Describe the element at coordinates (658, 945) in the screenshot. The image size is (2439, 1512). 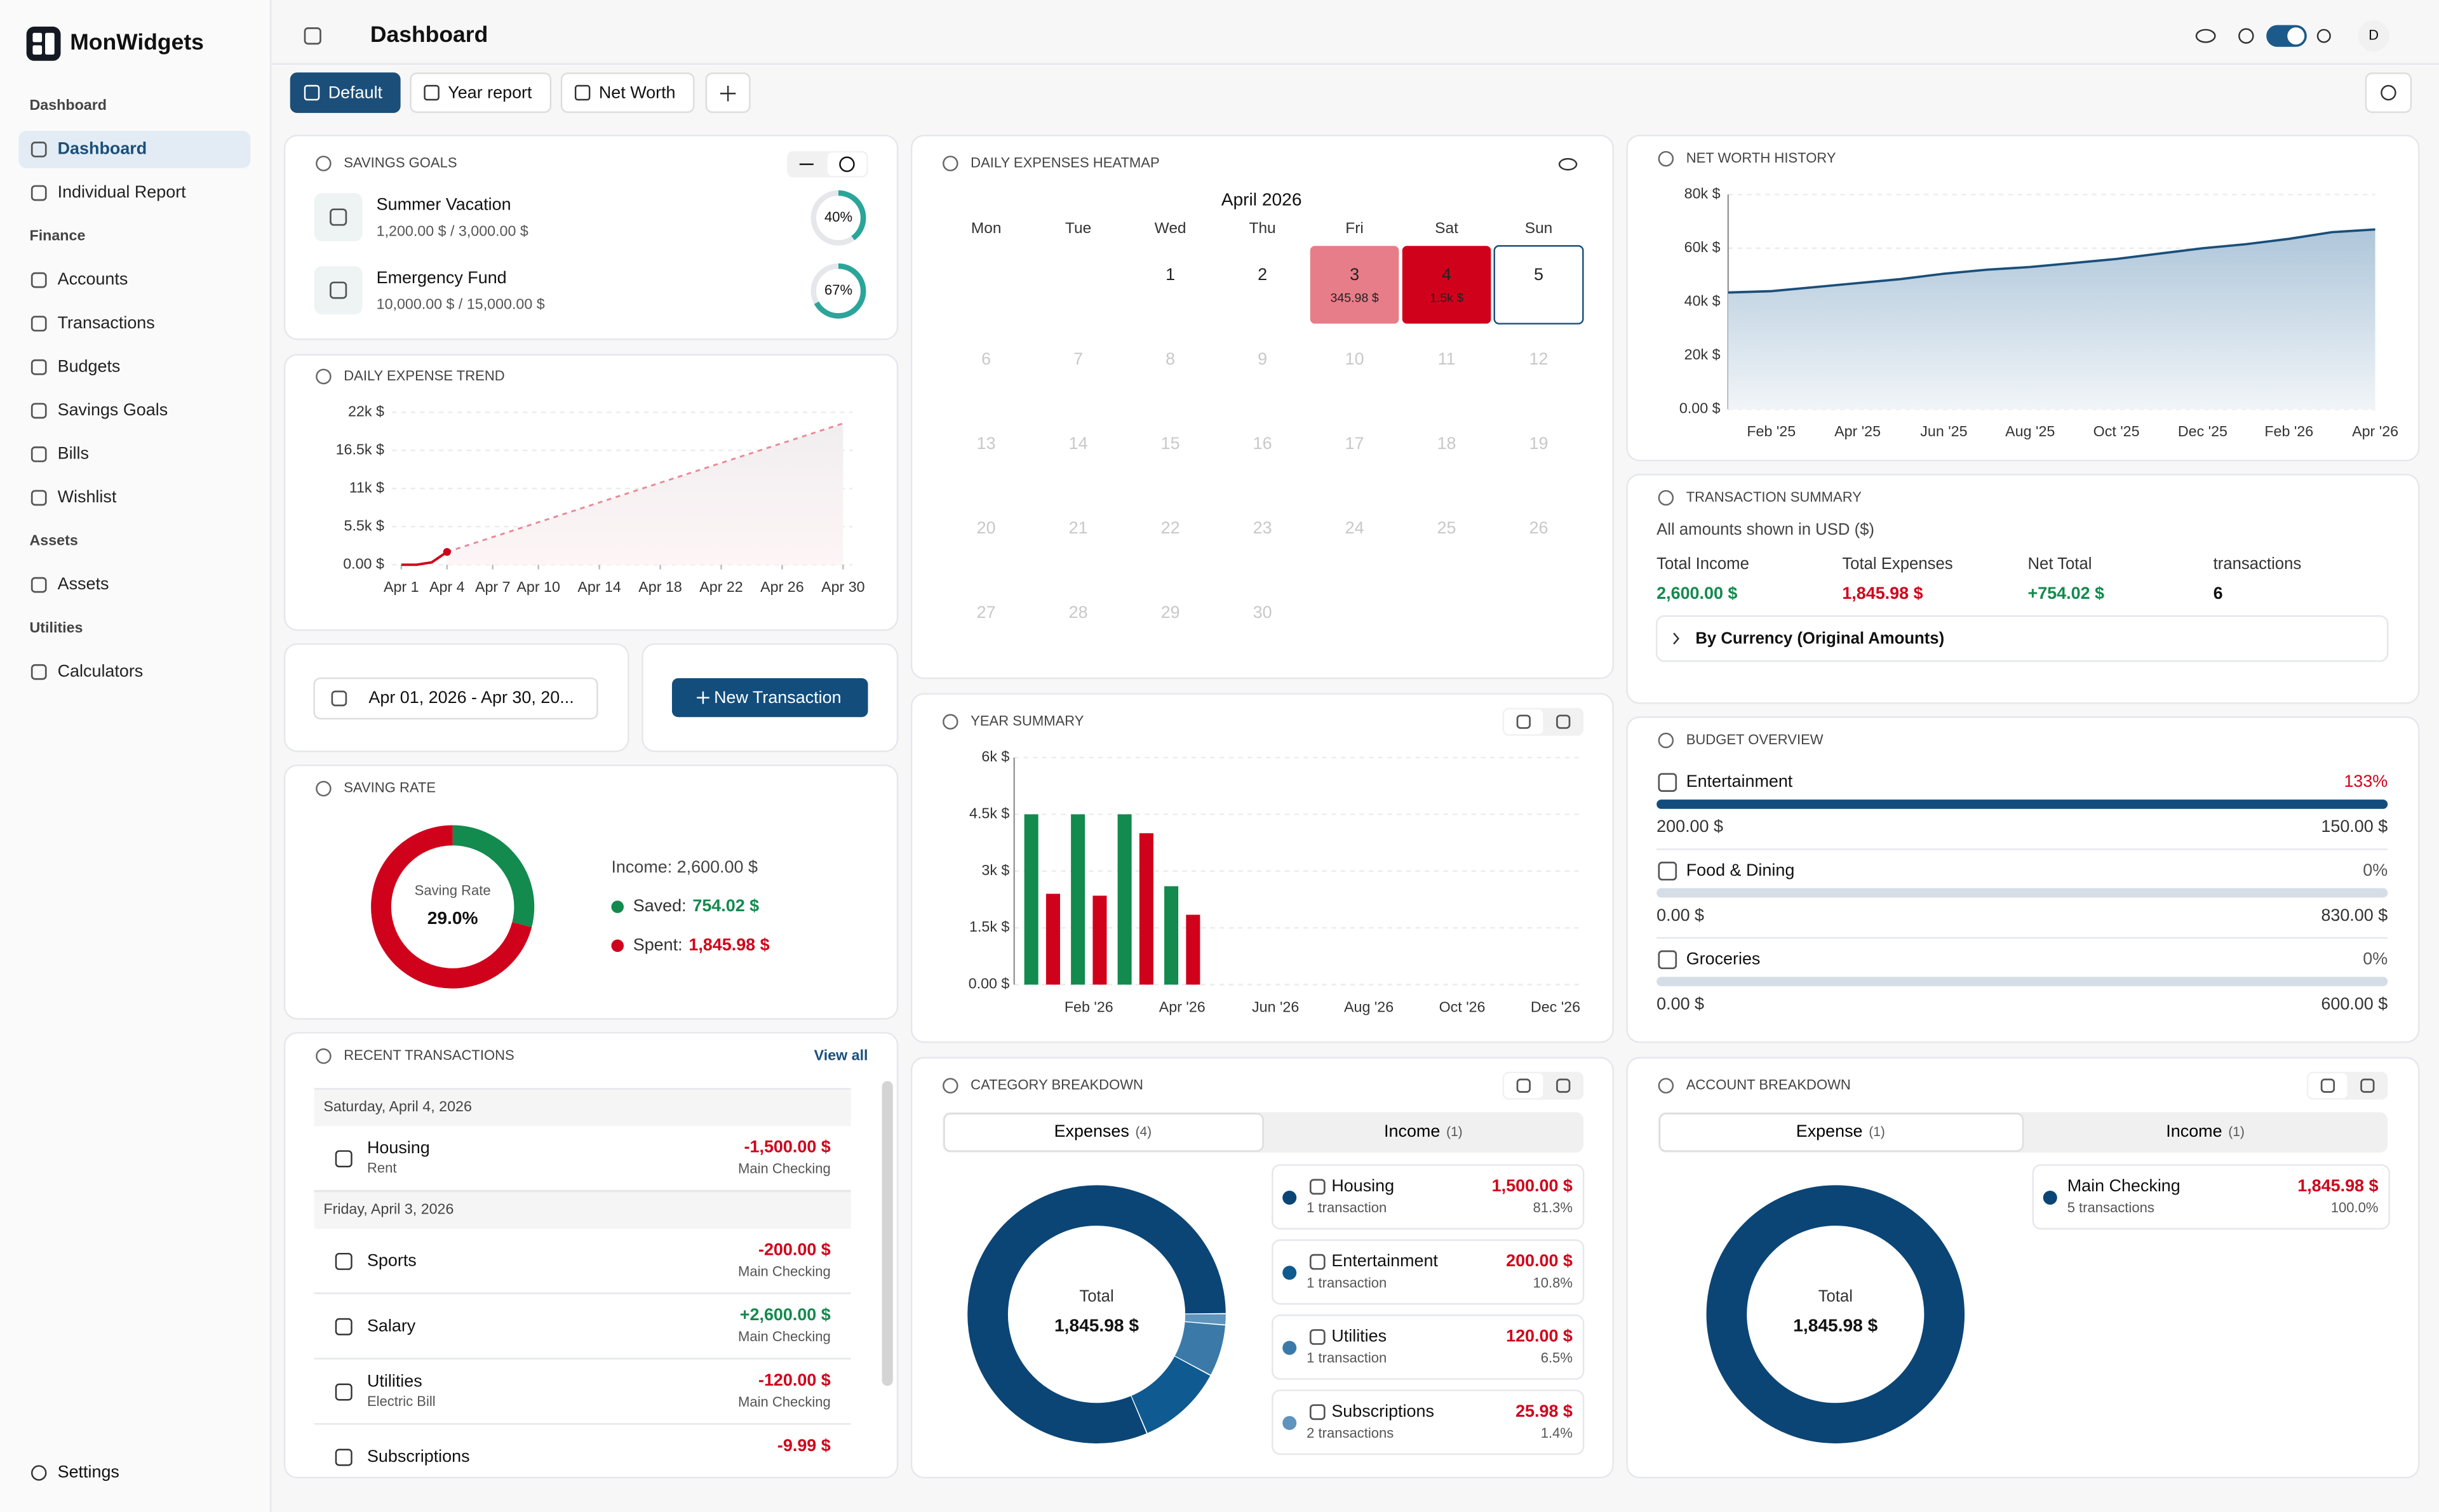
I see `legend-label: Spent:` at that location.